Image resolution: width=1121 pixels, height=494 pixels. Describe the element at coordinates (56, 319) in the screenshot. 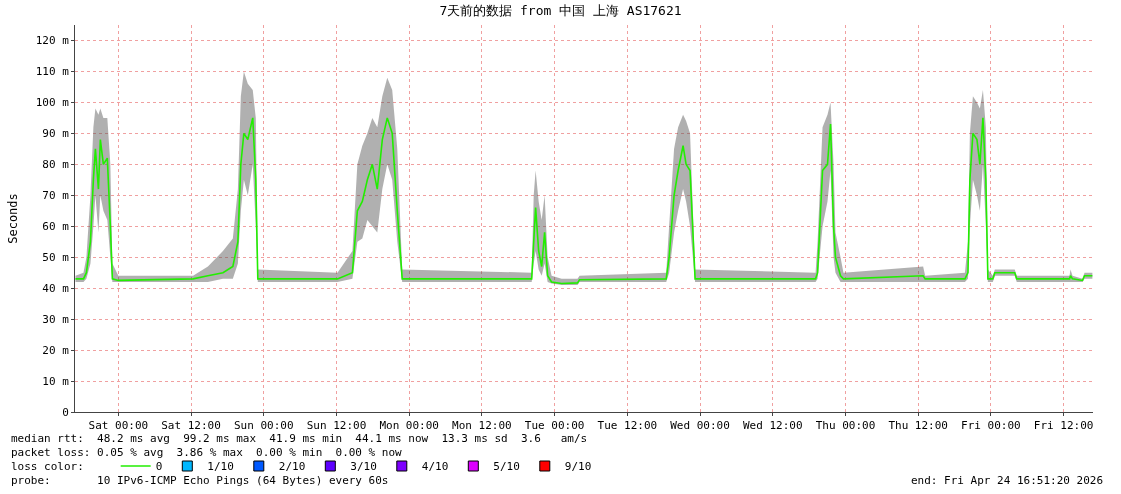

I see `y-tick-label: 30 m` at that location.